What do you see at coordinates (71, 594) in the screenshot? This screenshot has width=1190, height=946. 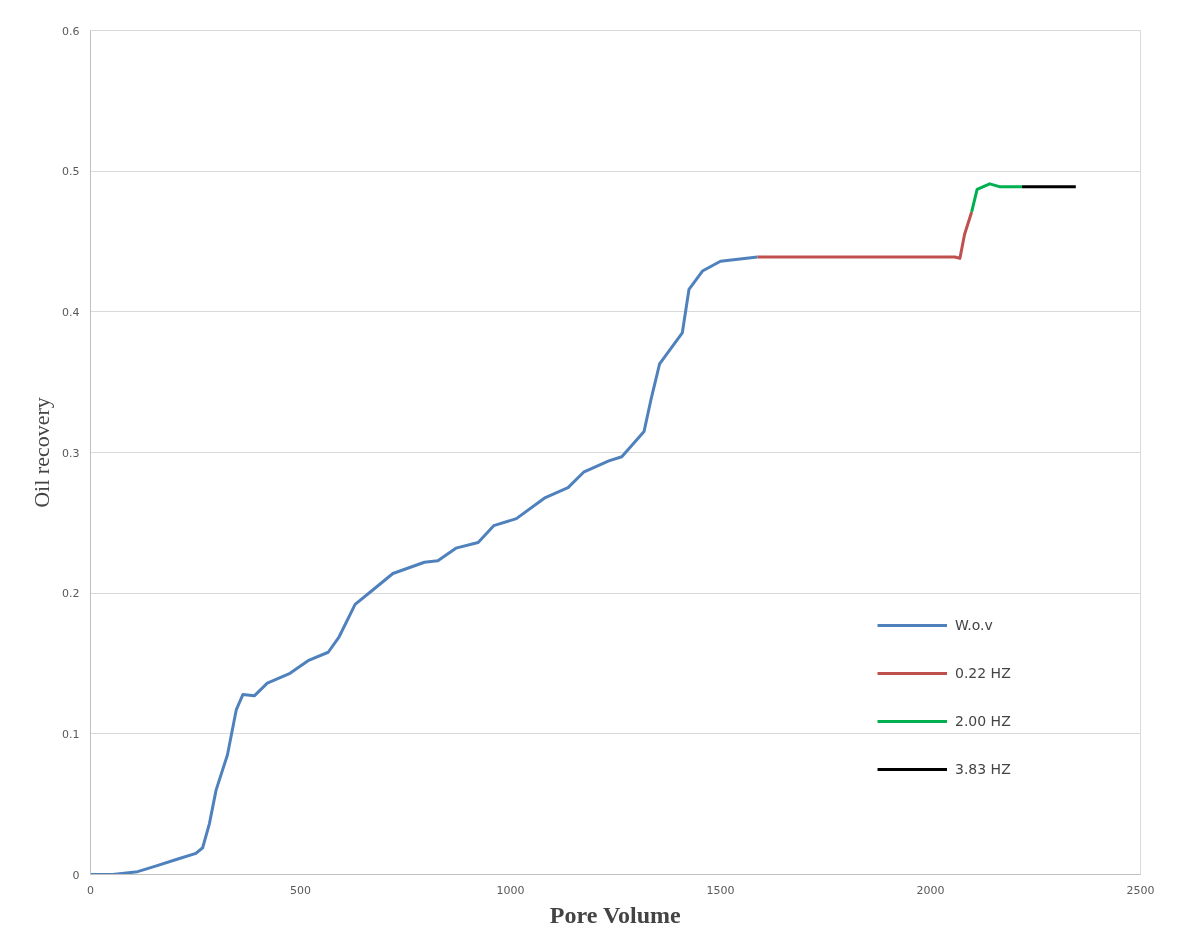 I see `y-tick-label: 0.2` at bounding box center [71, 594].